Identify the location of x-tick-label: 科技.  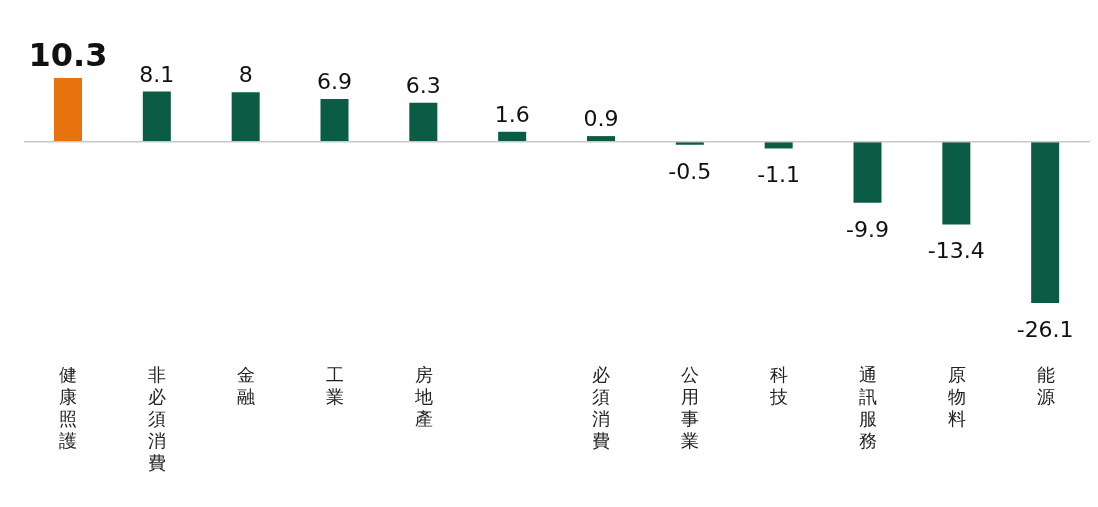
(779, 385).